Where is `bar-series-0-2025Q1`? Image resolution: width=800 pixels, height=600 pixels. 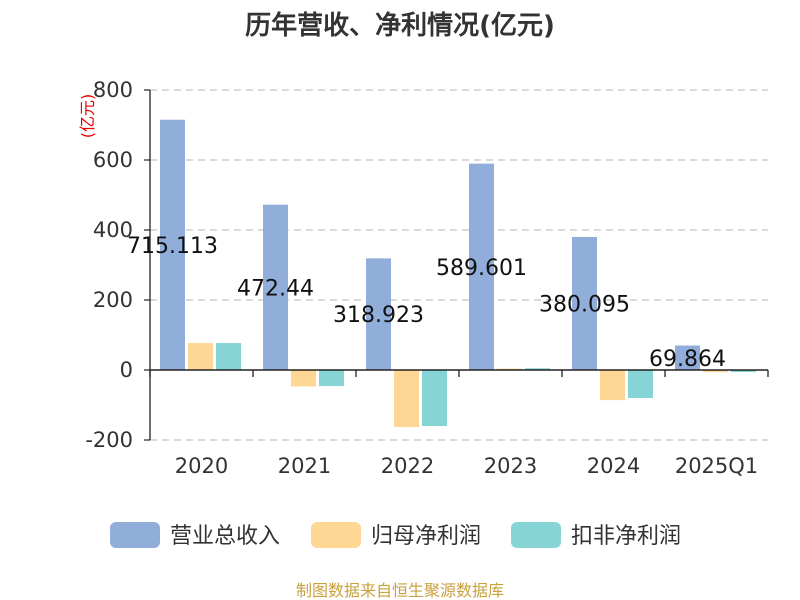
bar-series-0-2025Q1 is located at coordinates (687, 357).